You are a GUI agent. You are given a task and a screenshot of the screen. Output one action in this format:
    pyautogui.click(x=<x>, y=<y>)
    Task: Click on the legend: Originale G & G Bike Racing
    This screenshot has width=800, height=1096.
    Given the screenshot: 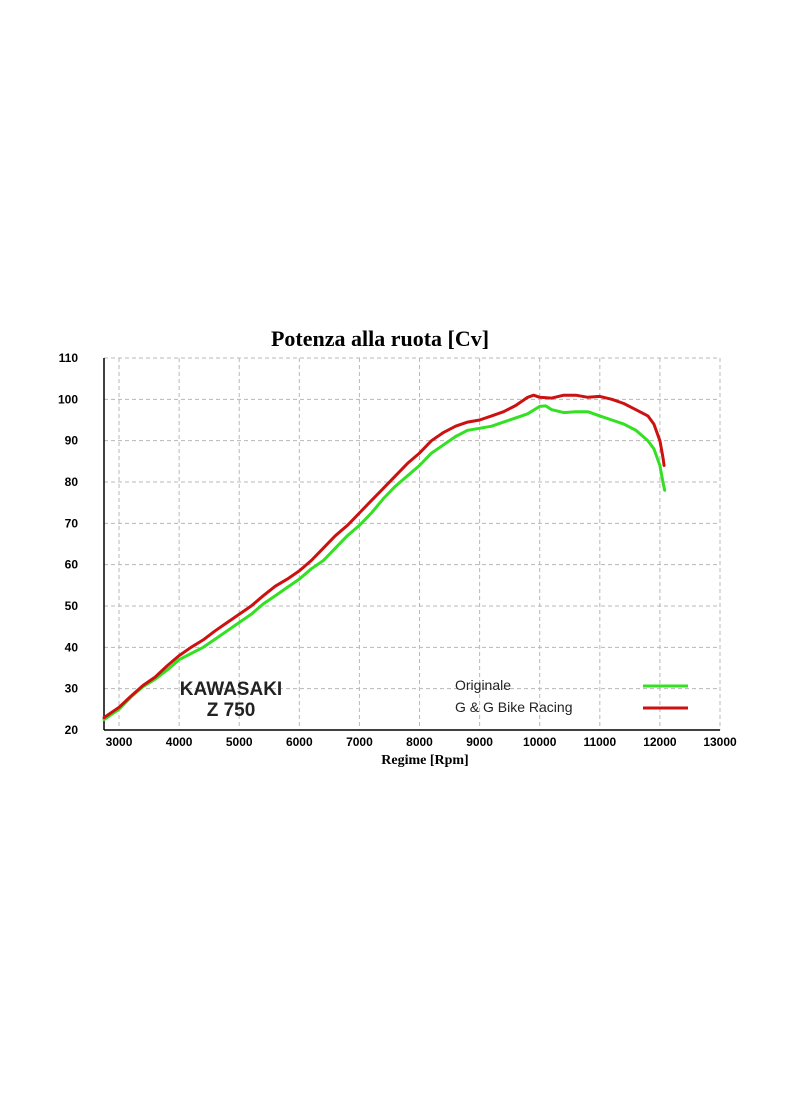 What is the action you would take?
    pyautogui.click(x=571, y=696)
    